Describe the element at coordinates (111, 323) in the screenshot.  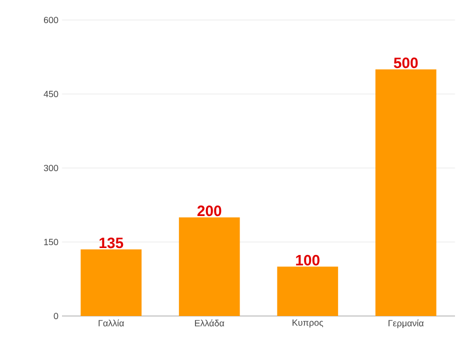
I see `x-tick-label: Γαλλία` at that location.